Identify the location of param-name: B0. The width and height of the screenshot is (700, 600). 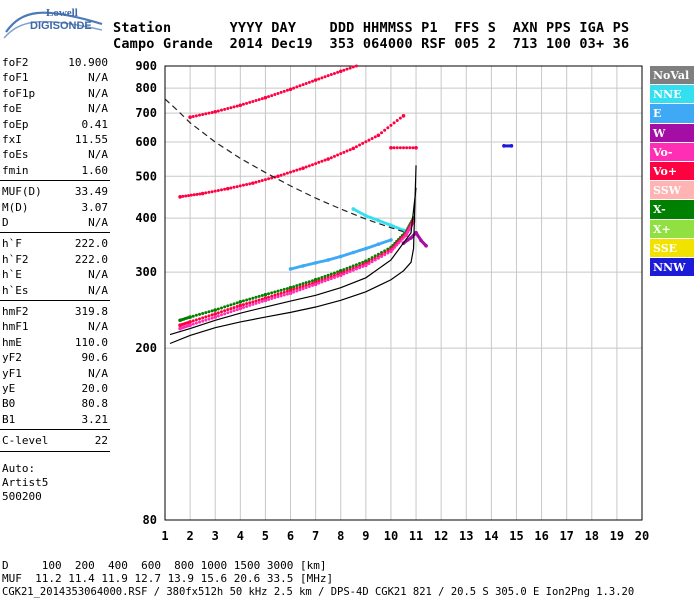
(9, 404).